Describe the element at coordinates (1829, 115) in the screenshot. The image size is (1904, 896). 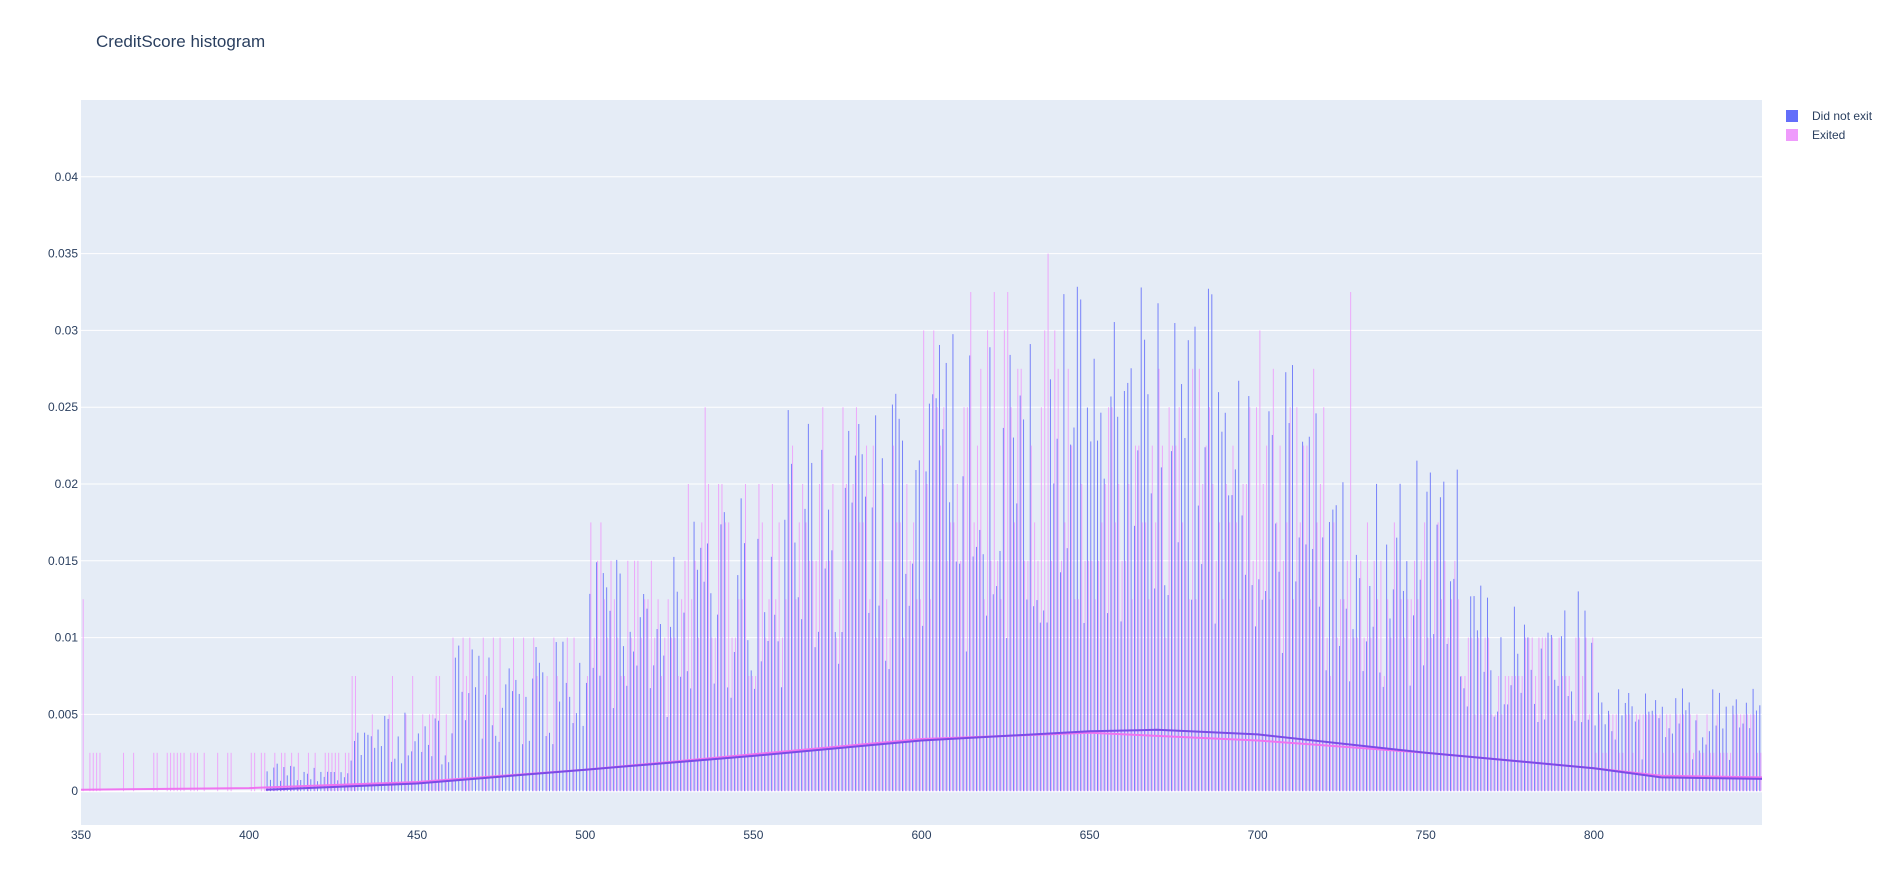
I see `legend-item-did-not-exit: Did not exit` at that location.